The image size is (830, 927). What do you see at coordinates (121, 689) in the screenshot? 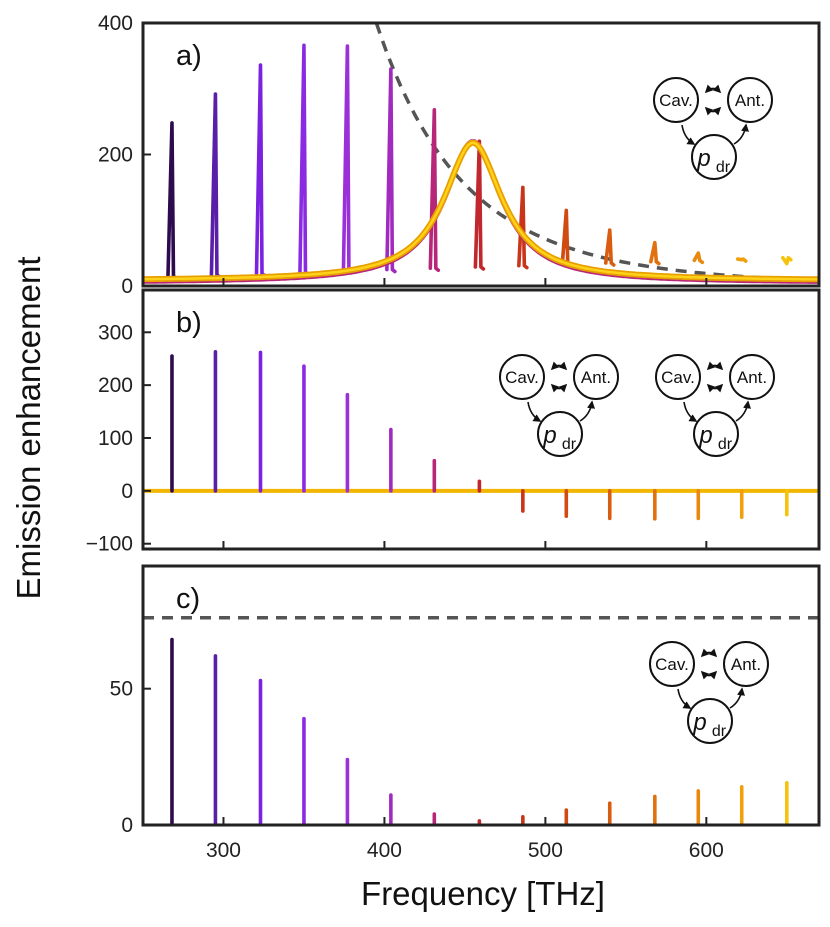
I see `y-tick-label: 50` at bounding box center [121, 689].